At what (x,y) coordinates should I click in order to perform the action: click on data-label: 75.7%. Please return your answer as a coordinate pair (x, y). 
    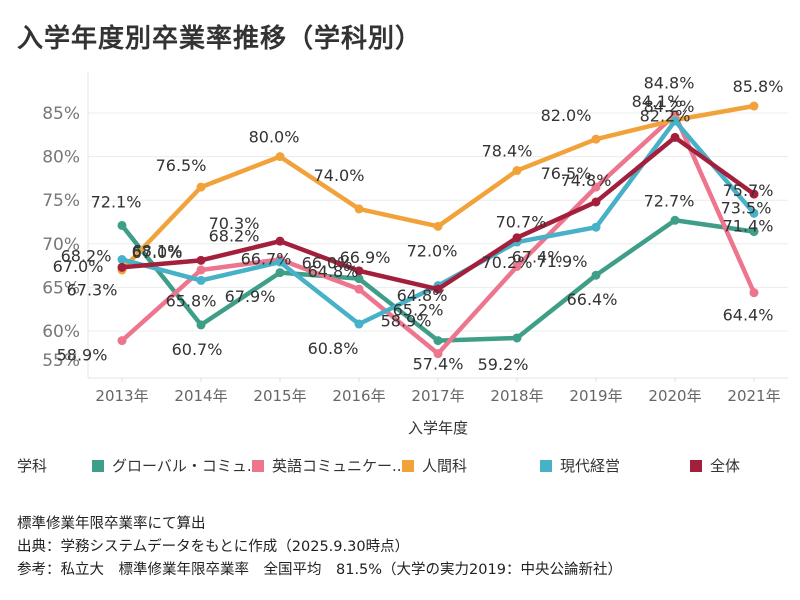
    Looking at the image, I should click on (748, 190).